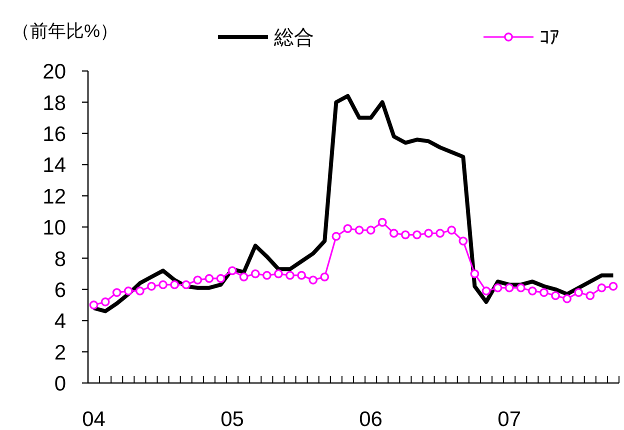  Describe the element at coordinates (54, 228) in the screenshot. I see `y-tick-label: 10` at that location.